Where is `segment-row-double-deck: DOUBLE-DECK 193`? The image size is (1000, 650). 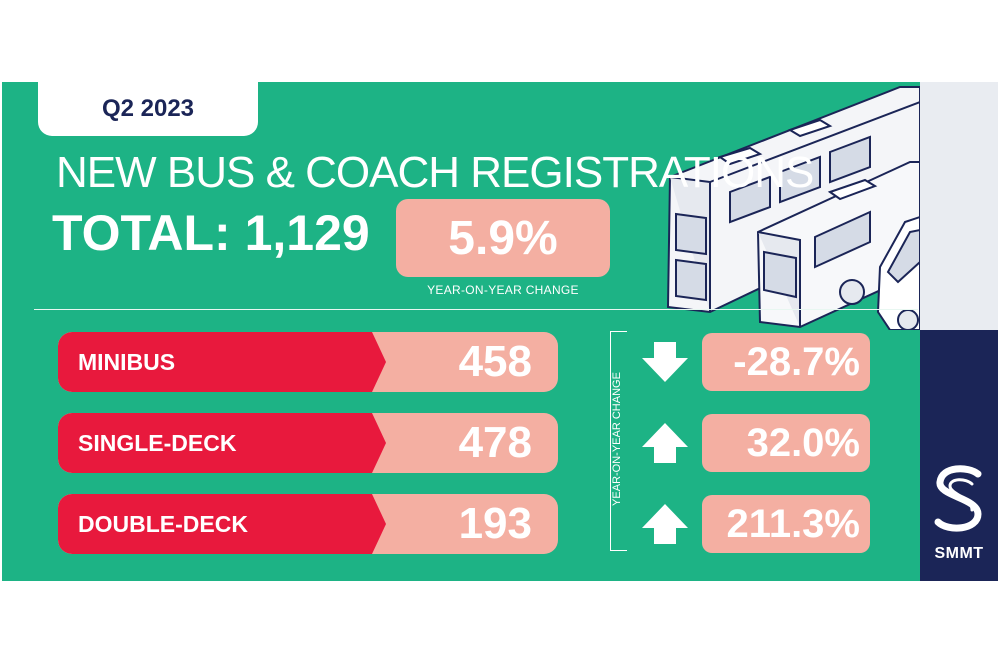
segment-row-double-deck: DOUBLE-DECK 193 is located at coordinates (308, 524).